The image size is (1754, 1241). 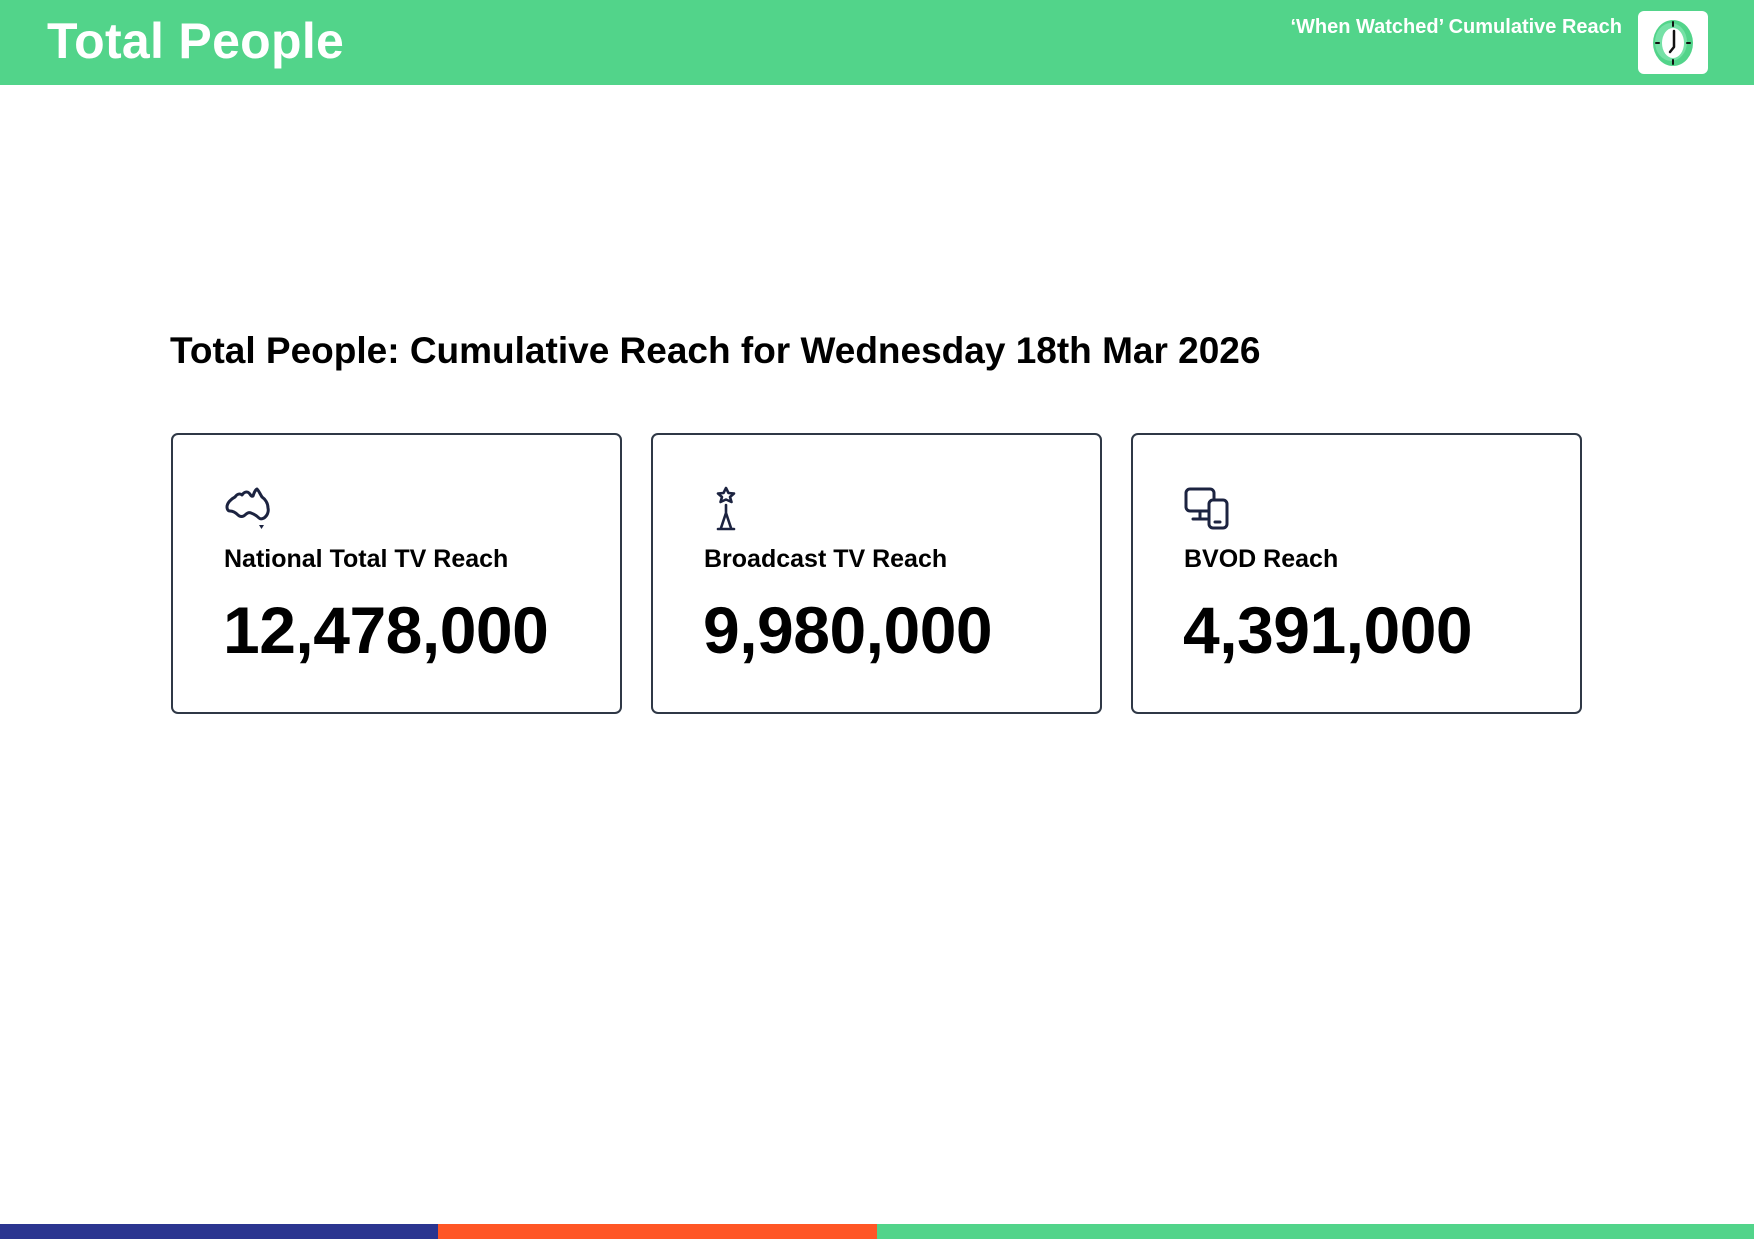 I want to click on clock-badge, so click(x=1673, y=42).